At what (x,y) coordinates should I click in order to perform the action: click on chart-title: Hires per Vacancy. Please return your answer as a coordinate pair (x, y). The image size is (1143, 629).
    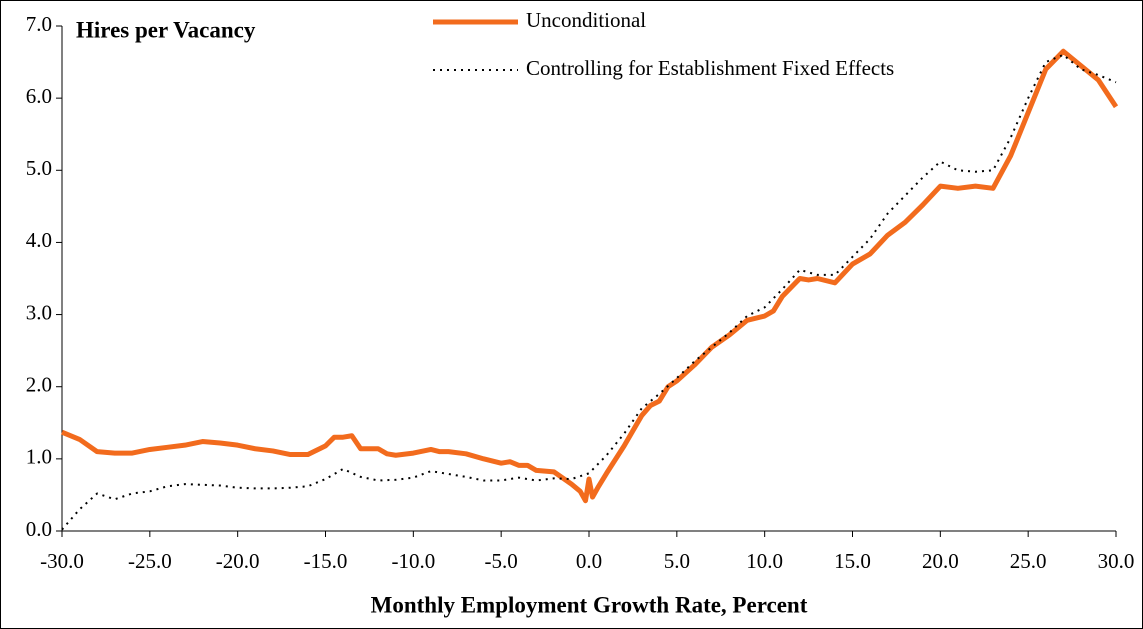
    Looking at the image, I should click on (166, 29).